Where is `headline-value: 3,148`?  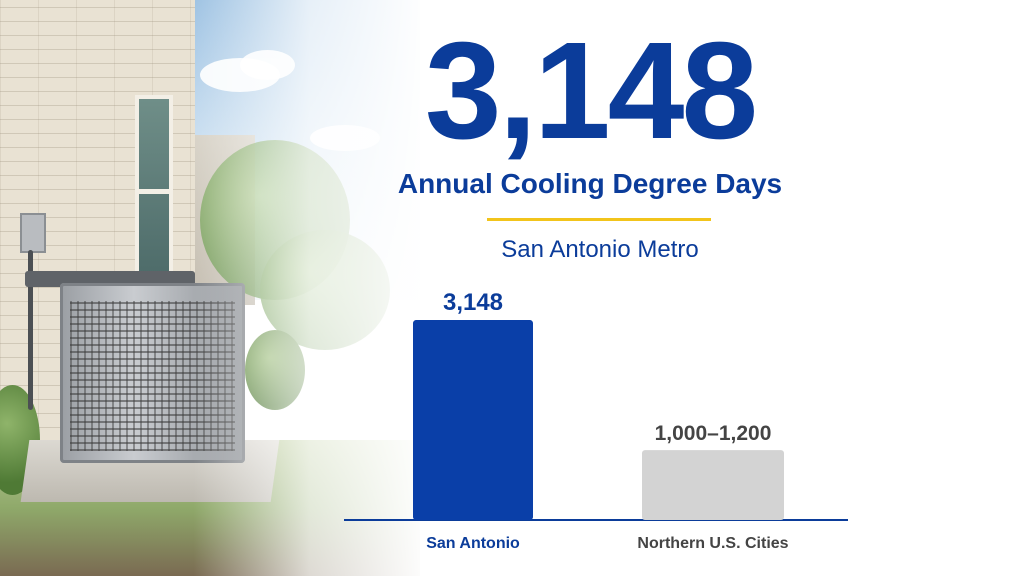
headline-value: 3,148 is located at coordinates (591, 91).